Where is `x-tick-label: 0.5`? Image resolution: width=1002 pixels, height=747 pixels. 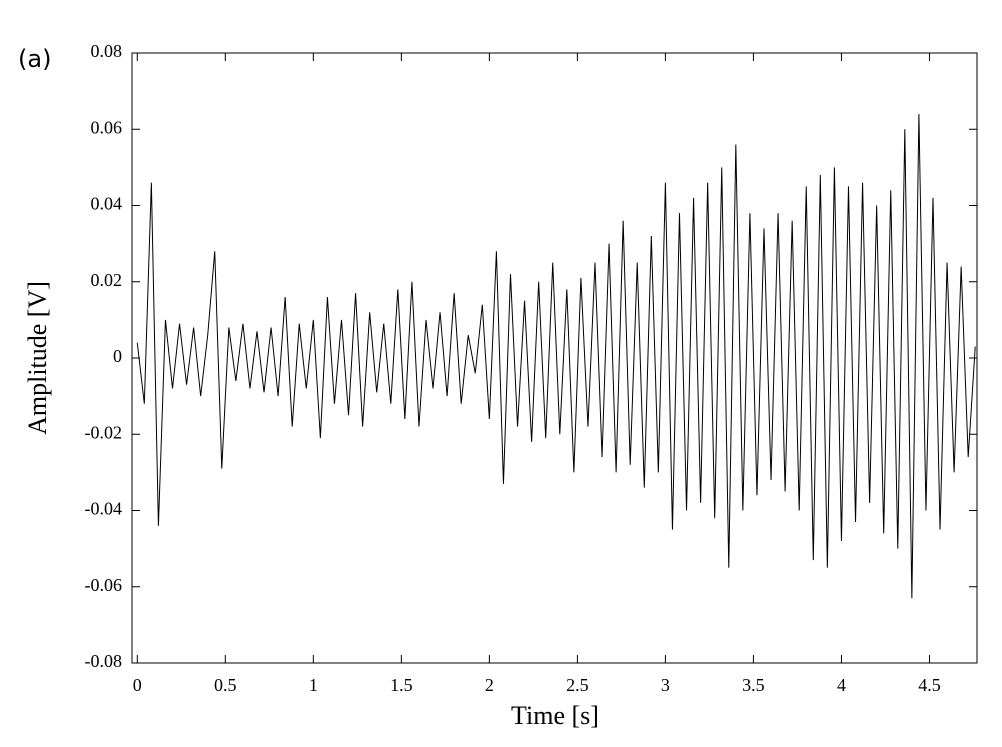 x-tick-label: 0.5 is located at coordinates (225, 685).